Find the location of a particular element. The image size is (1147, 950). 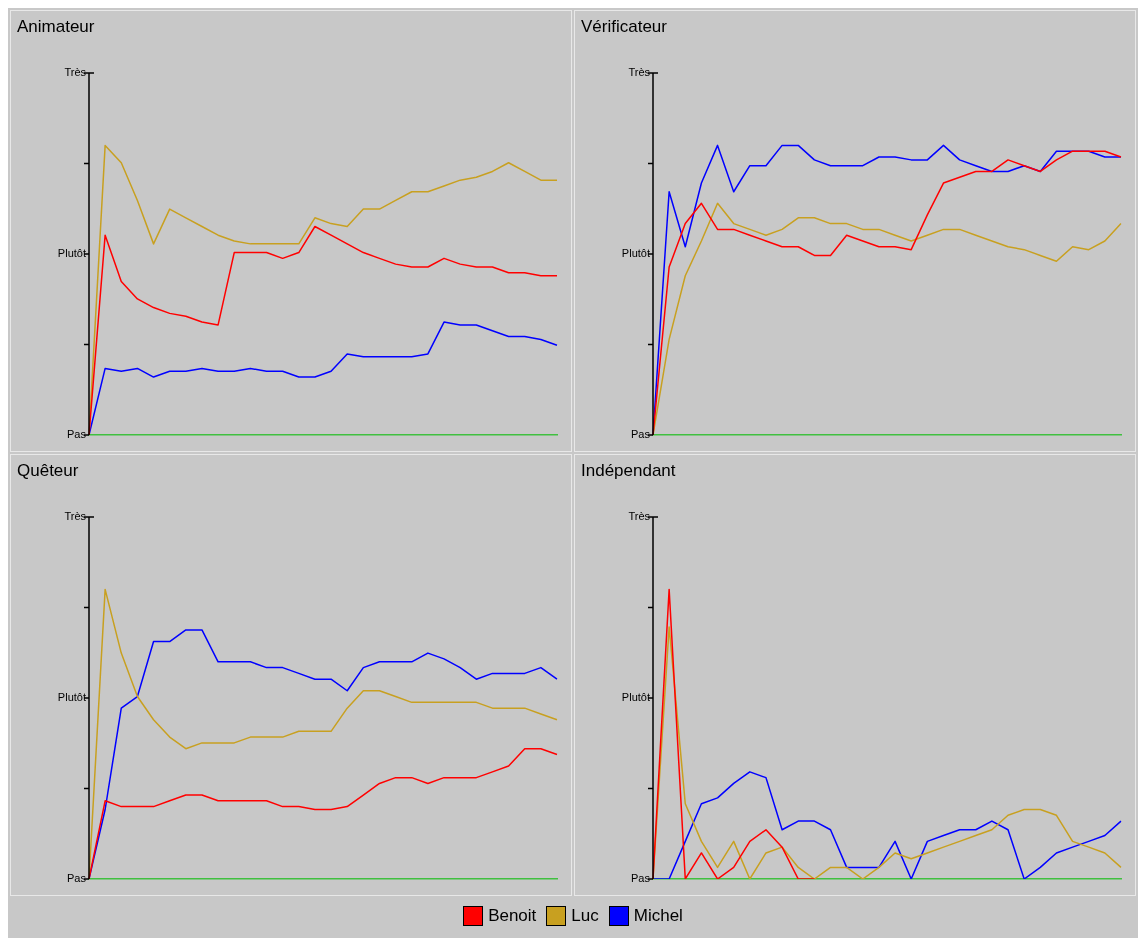

legend-label: Benoit is located at coordinates (512, 916).